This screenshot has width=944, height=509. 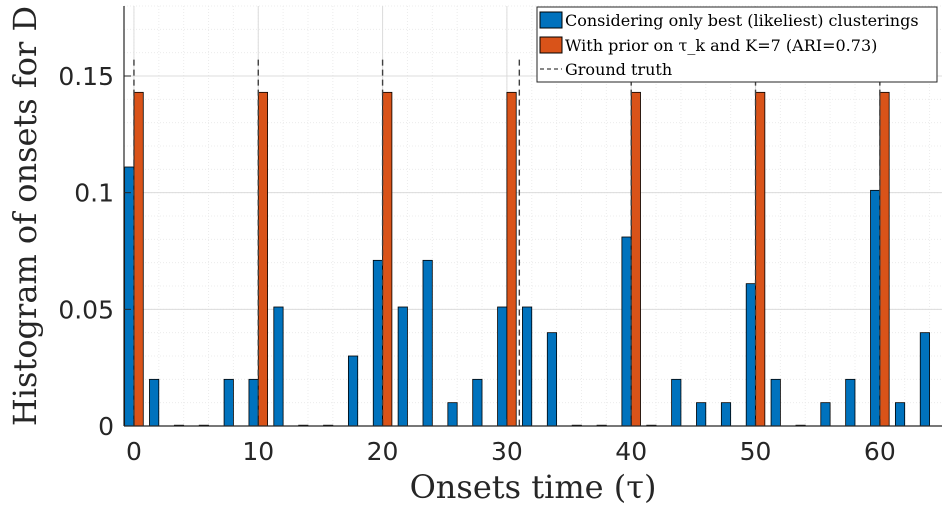 What do you see at coordinates (631, 451) in the screenshot?
I see `x-tick-label: 40` at bounding box center [631, 451].